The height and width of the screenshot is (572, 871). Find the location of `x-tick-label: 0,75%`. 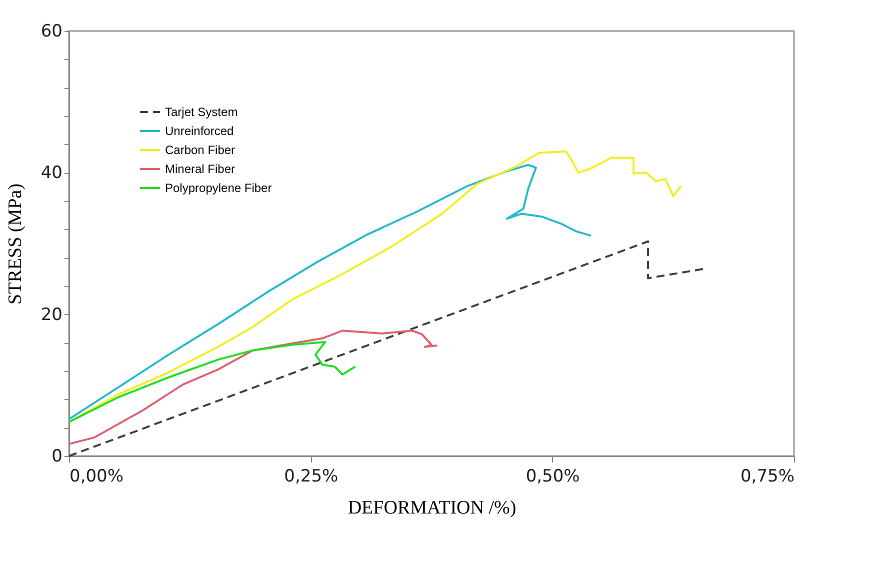

x-tick-label: 0,75% is located at coordinates (767, 476).